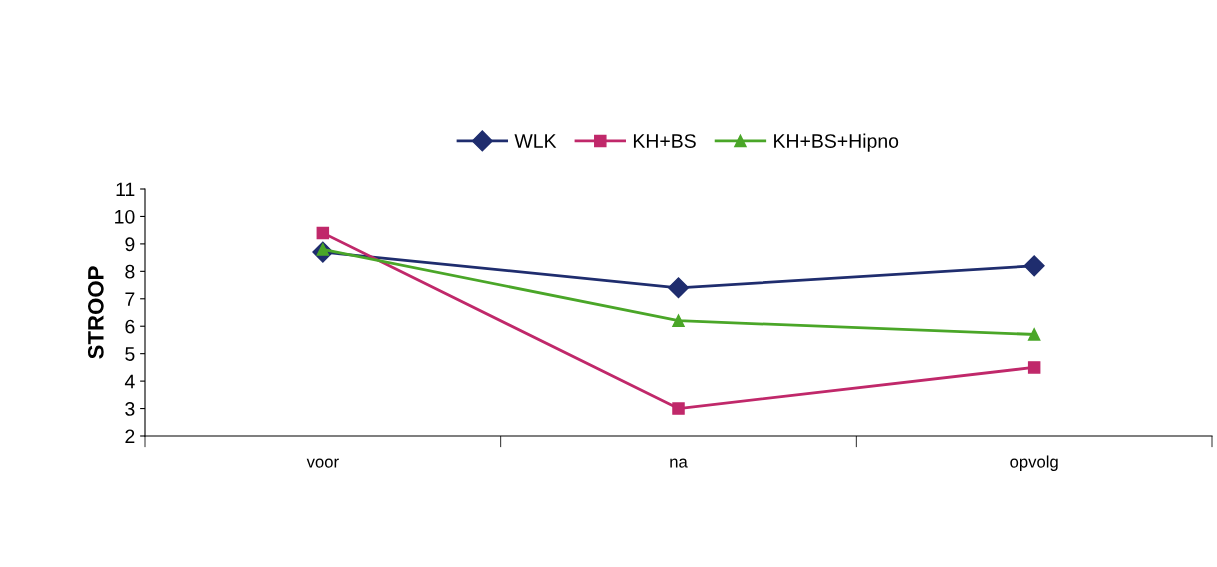 This screenshot has width=1217, height=567. What do you see at coordinates (130, 271) in the screenshot?
I see `y-tick-label: 8` at bounding box center [130, 271].